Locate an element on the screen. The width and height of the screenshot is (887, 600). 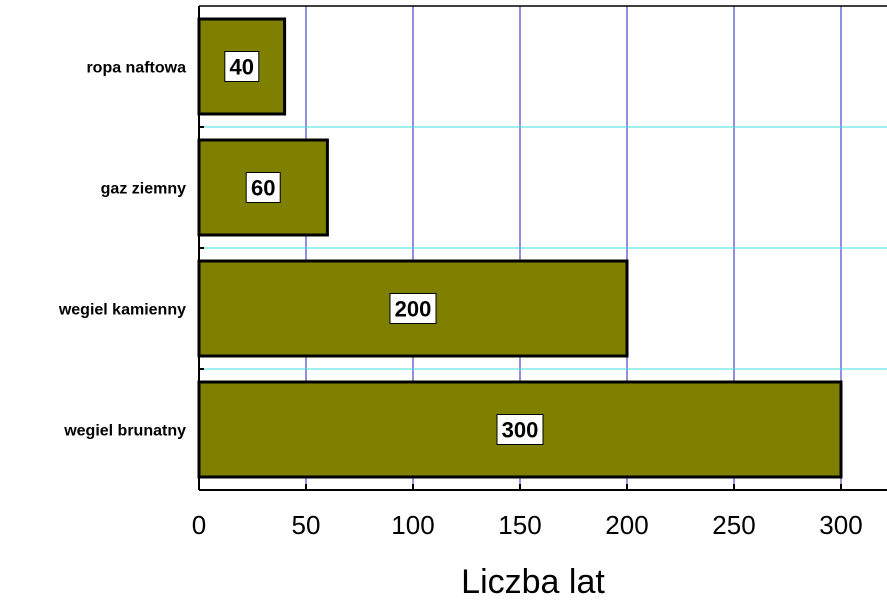
data-label: 40 is located at coordinates (242, 67).